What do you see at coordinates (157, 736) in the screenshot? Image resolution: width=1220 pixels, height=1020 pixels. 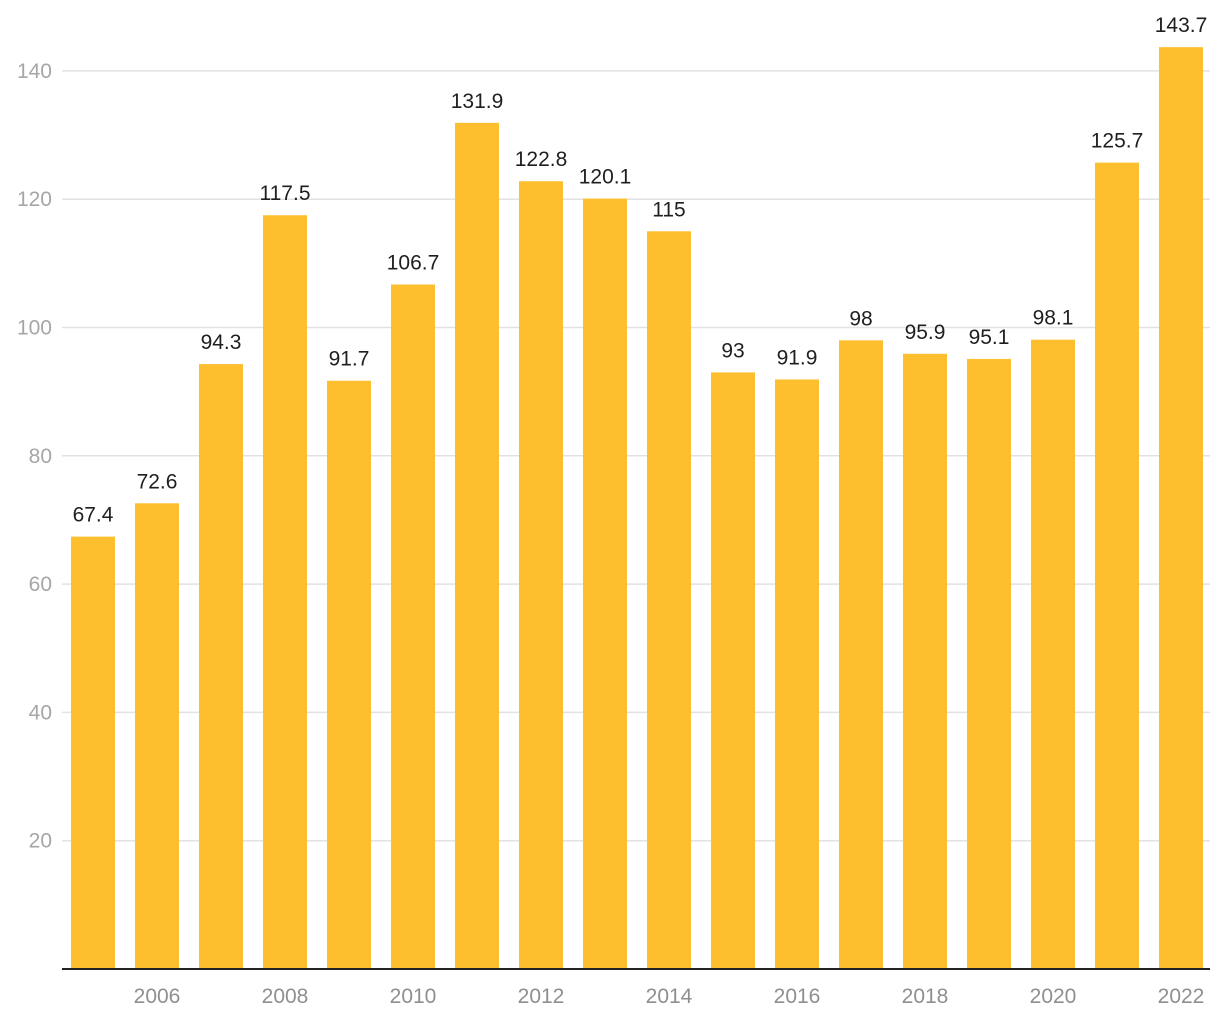 I see `bar-2006` at bounding box center [157, 736].